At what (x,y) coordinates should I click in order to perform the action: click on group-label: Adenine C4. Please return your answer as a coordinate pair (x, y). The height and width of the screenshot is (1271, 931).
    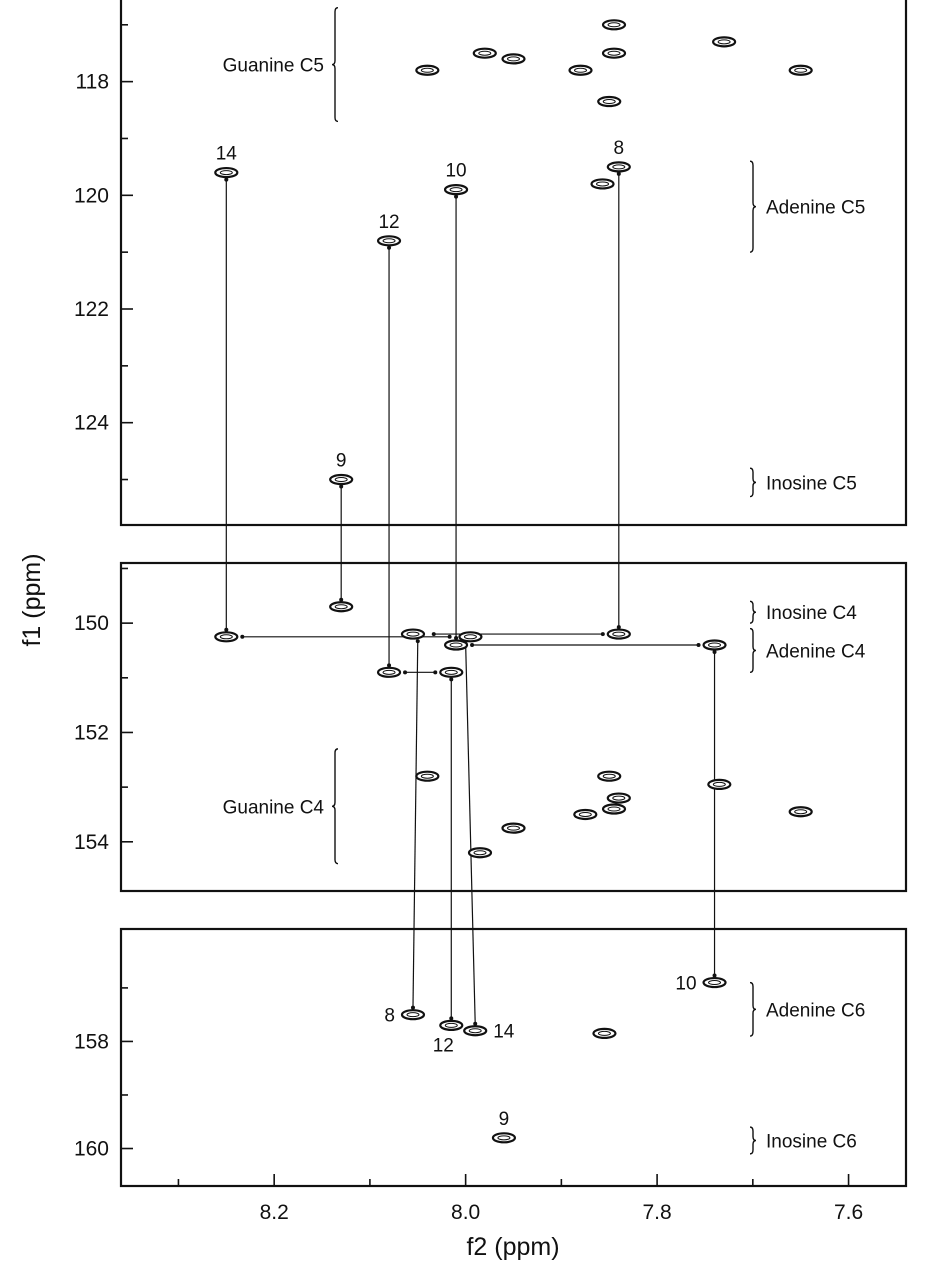
    Looking at the image, I should click on (816, 651).